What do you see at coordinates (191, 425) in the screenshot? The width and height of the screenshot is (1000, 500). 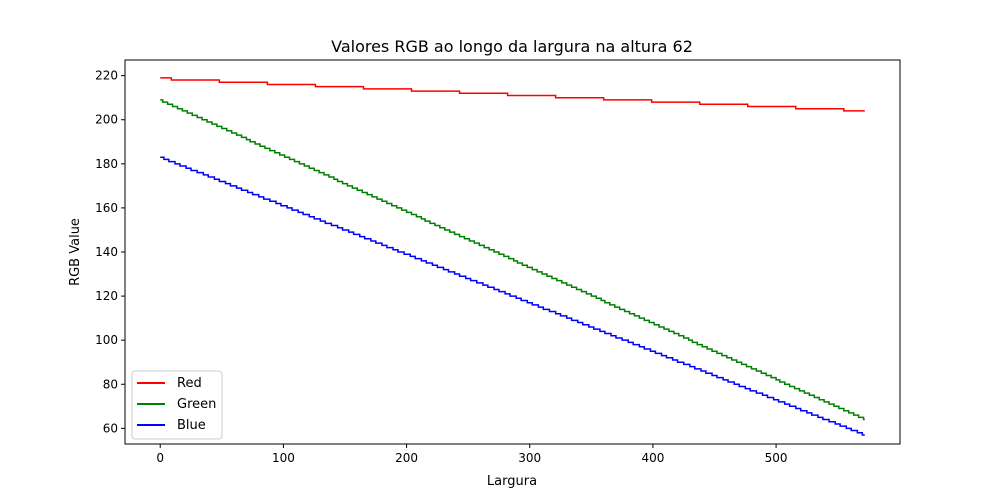 I see `legend-label-blue: Blue` at bounding box center [191, 425].